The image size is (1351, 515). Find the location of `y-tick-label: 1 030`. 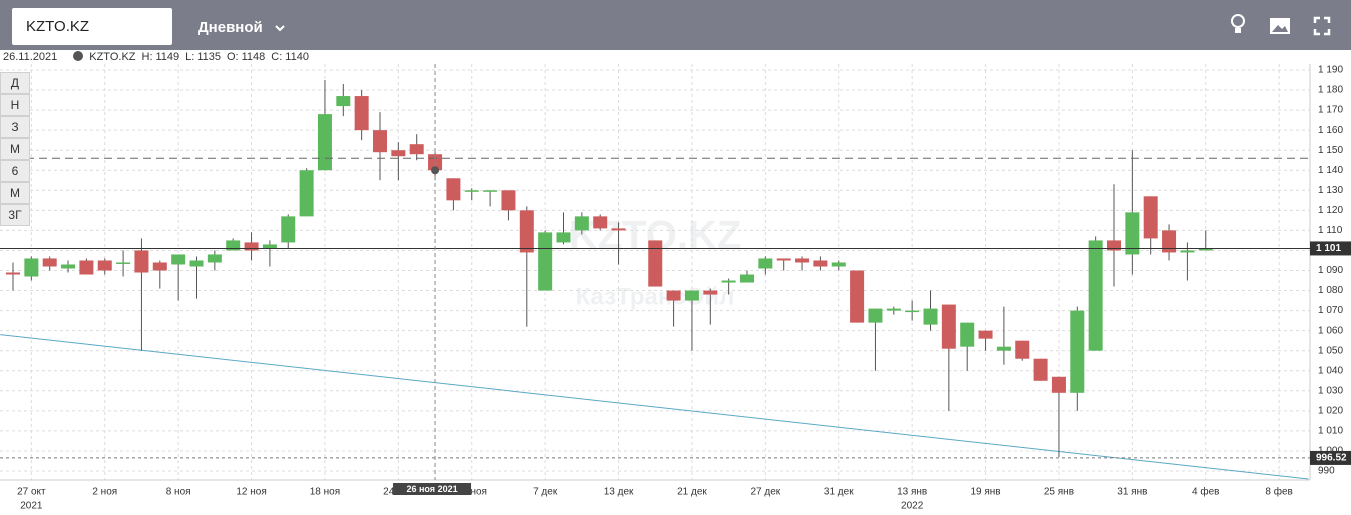

y-tick-label: 1 030 is located at coordinates (1330, 390).